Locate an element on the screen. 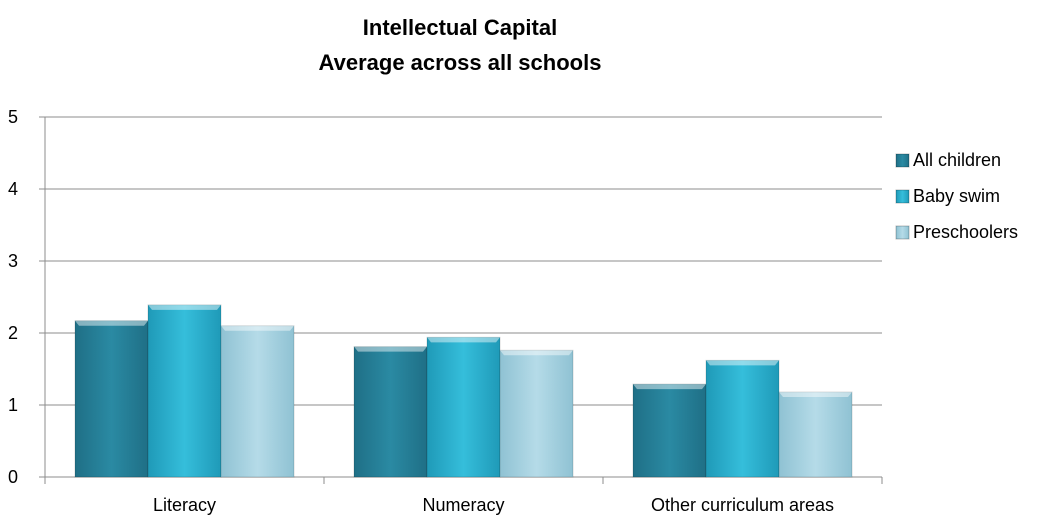  x-tick-label: Numeracy is located at coordinates (463, 505).